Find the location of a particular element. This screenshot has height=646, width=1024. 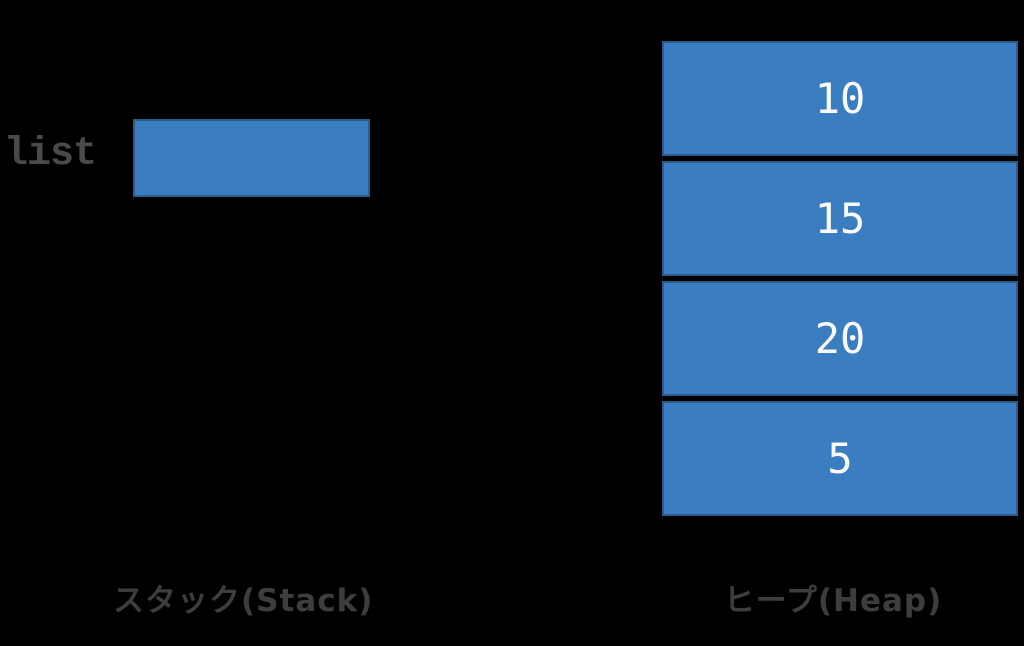

heap-cell-value: 10 is located at coordinates (840, 98).